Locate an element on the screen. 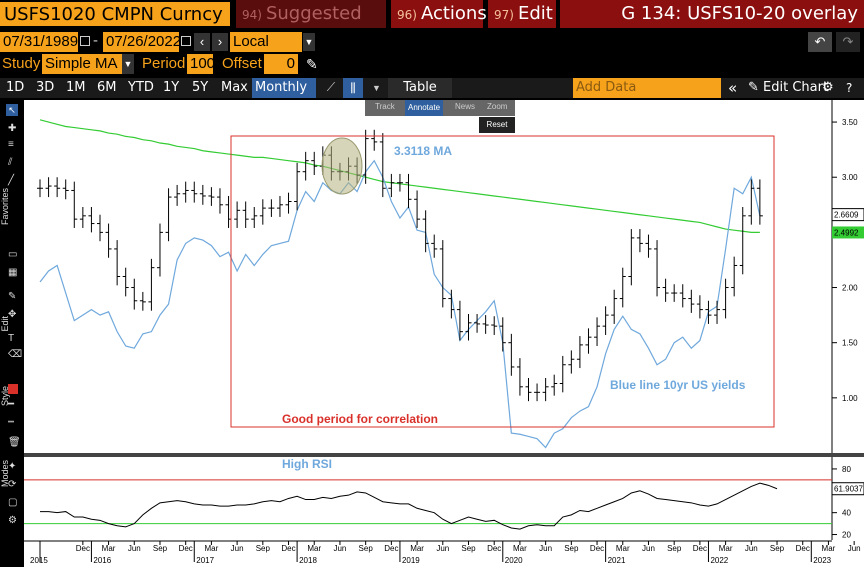 This screenshot has height=567, width=864. refresh-icon: ⟳ is located at coordinates (12, 484).